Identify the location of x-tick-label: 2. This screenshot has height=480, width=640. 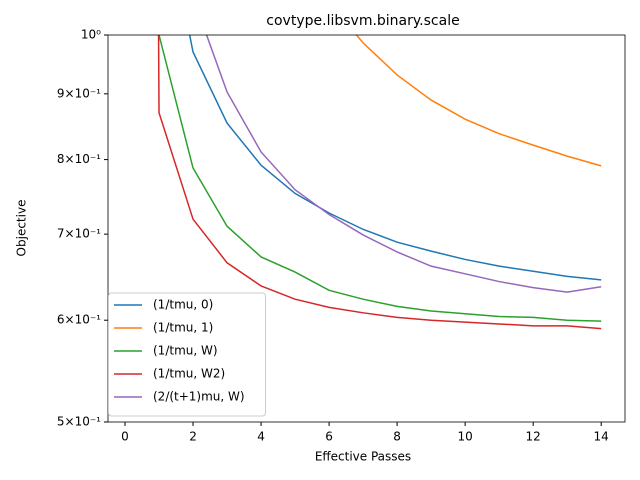
(193, 437).